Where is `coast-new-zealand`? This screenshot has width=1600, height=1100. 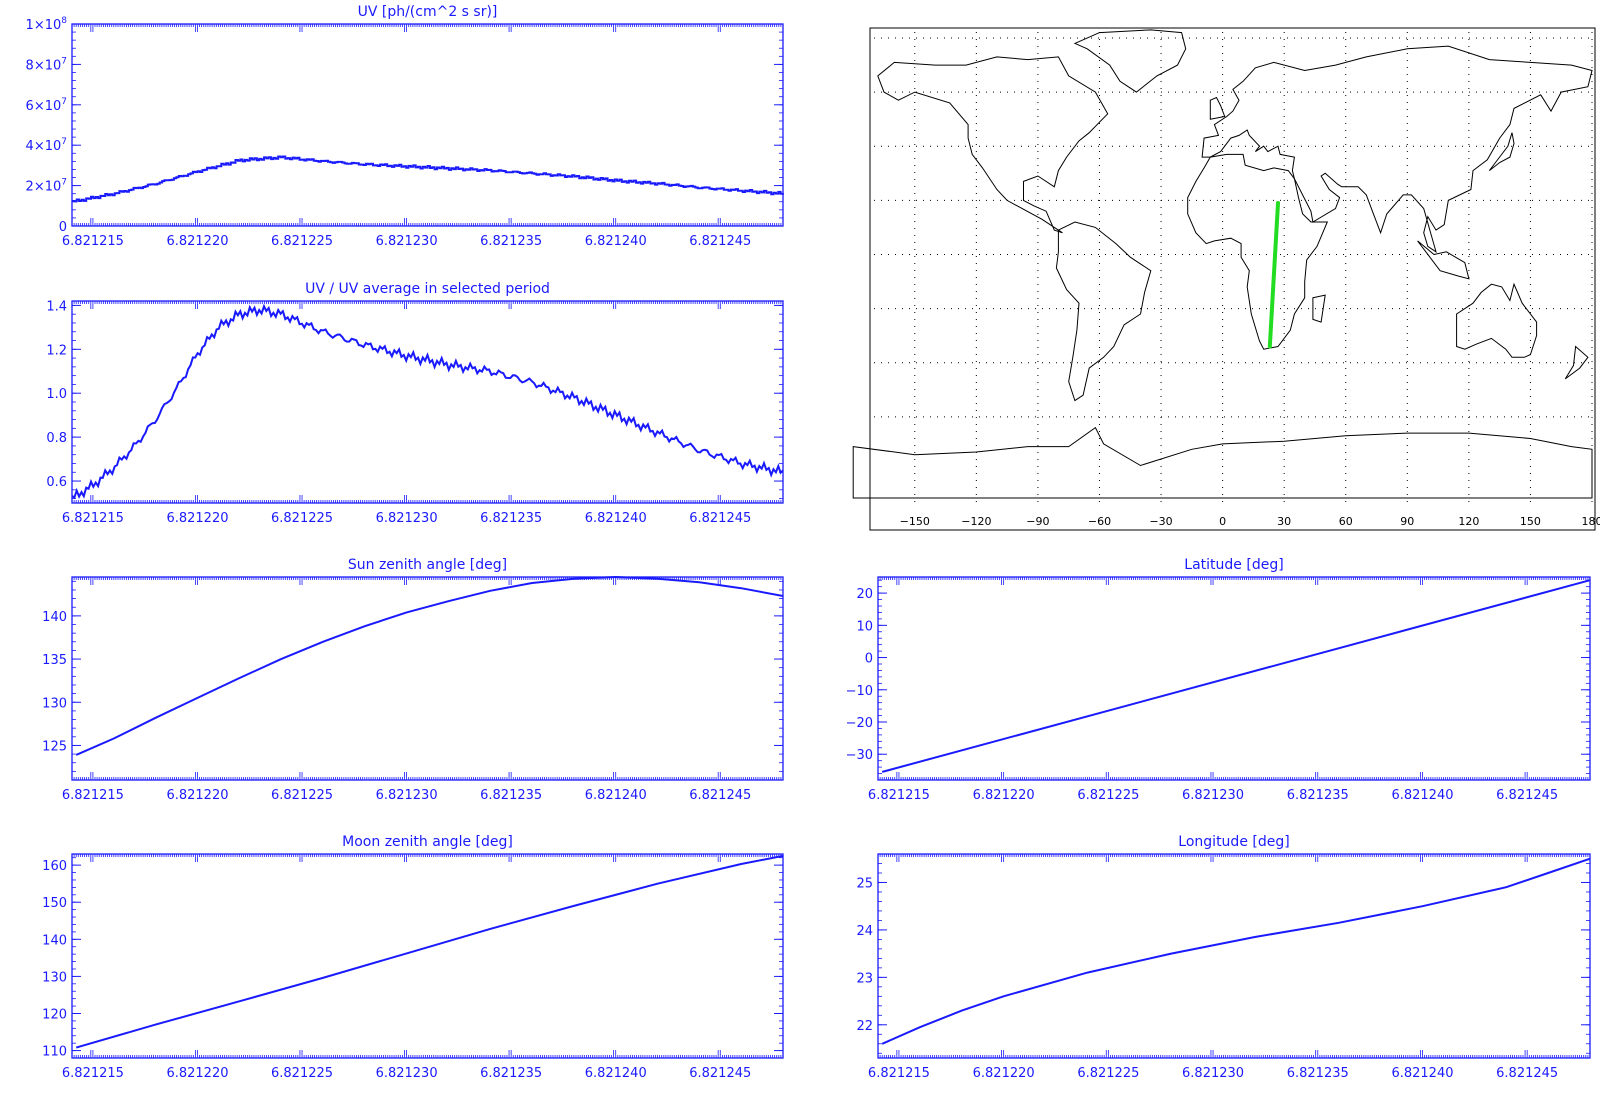
coast-new-zealand is located at coordinates (1576, 362).